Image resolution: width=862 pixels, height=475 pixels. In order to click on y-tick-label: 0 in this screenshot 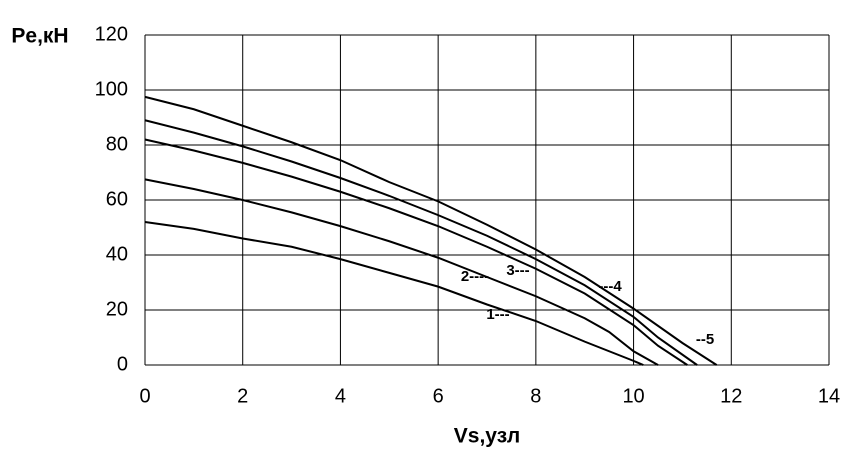, I will do `click(122, 364)`.